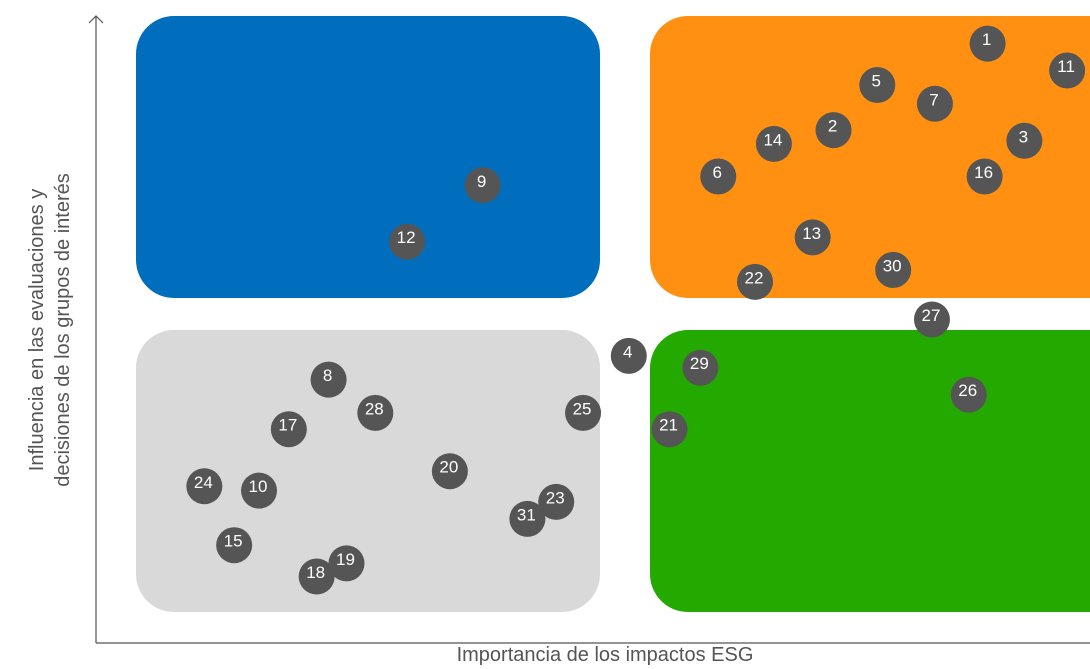 This screenshot has width=1090, height=669. What do you see at coordinates (967, 390) in the screenshot?
I see `point-label-26: 26` at bounding box center [967, 390].